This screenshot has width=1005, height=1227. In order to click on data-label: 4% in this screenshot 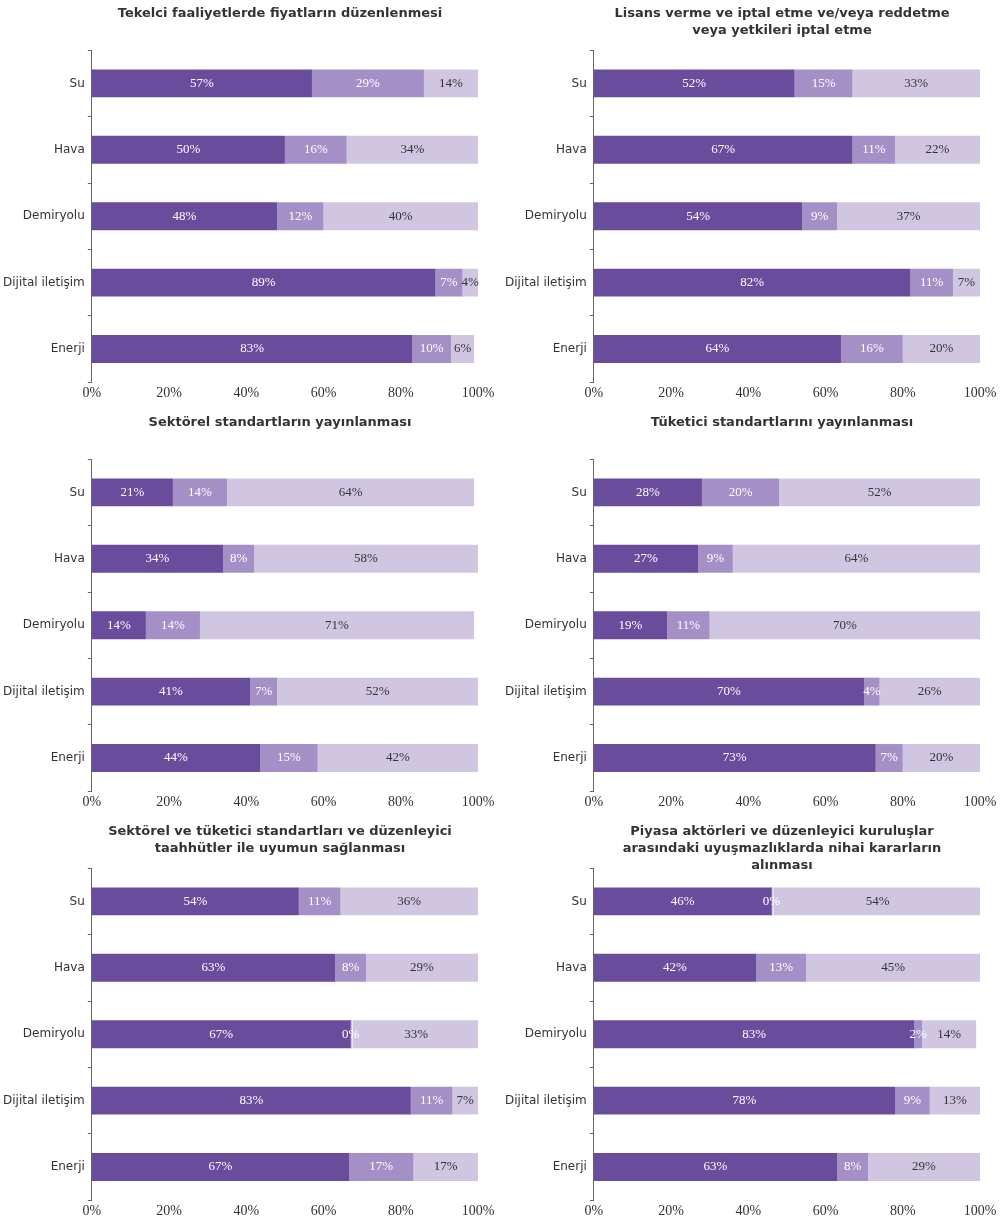, I will do `click(470, 282)`.